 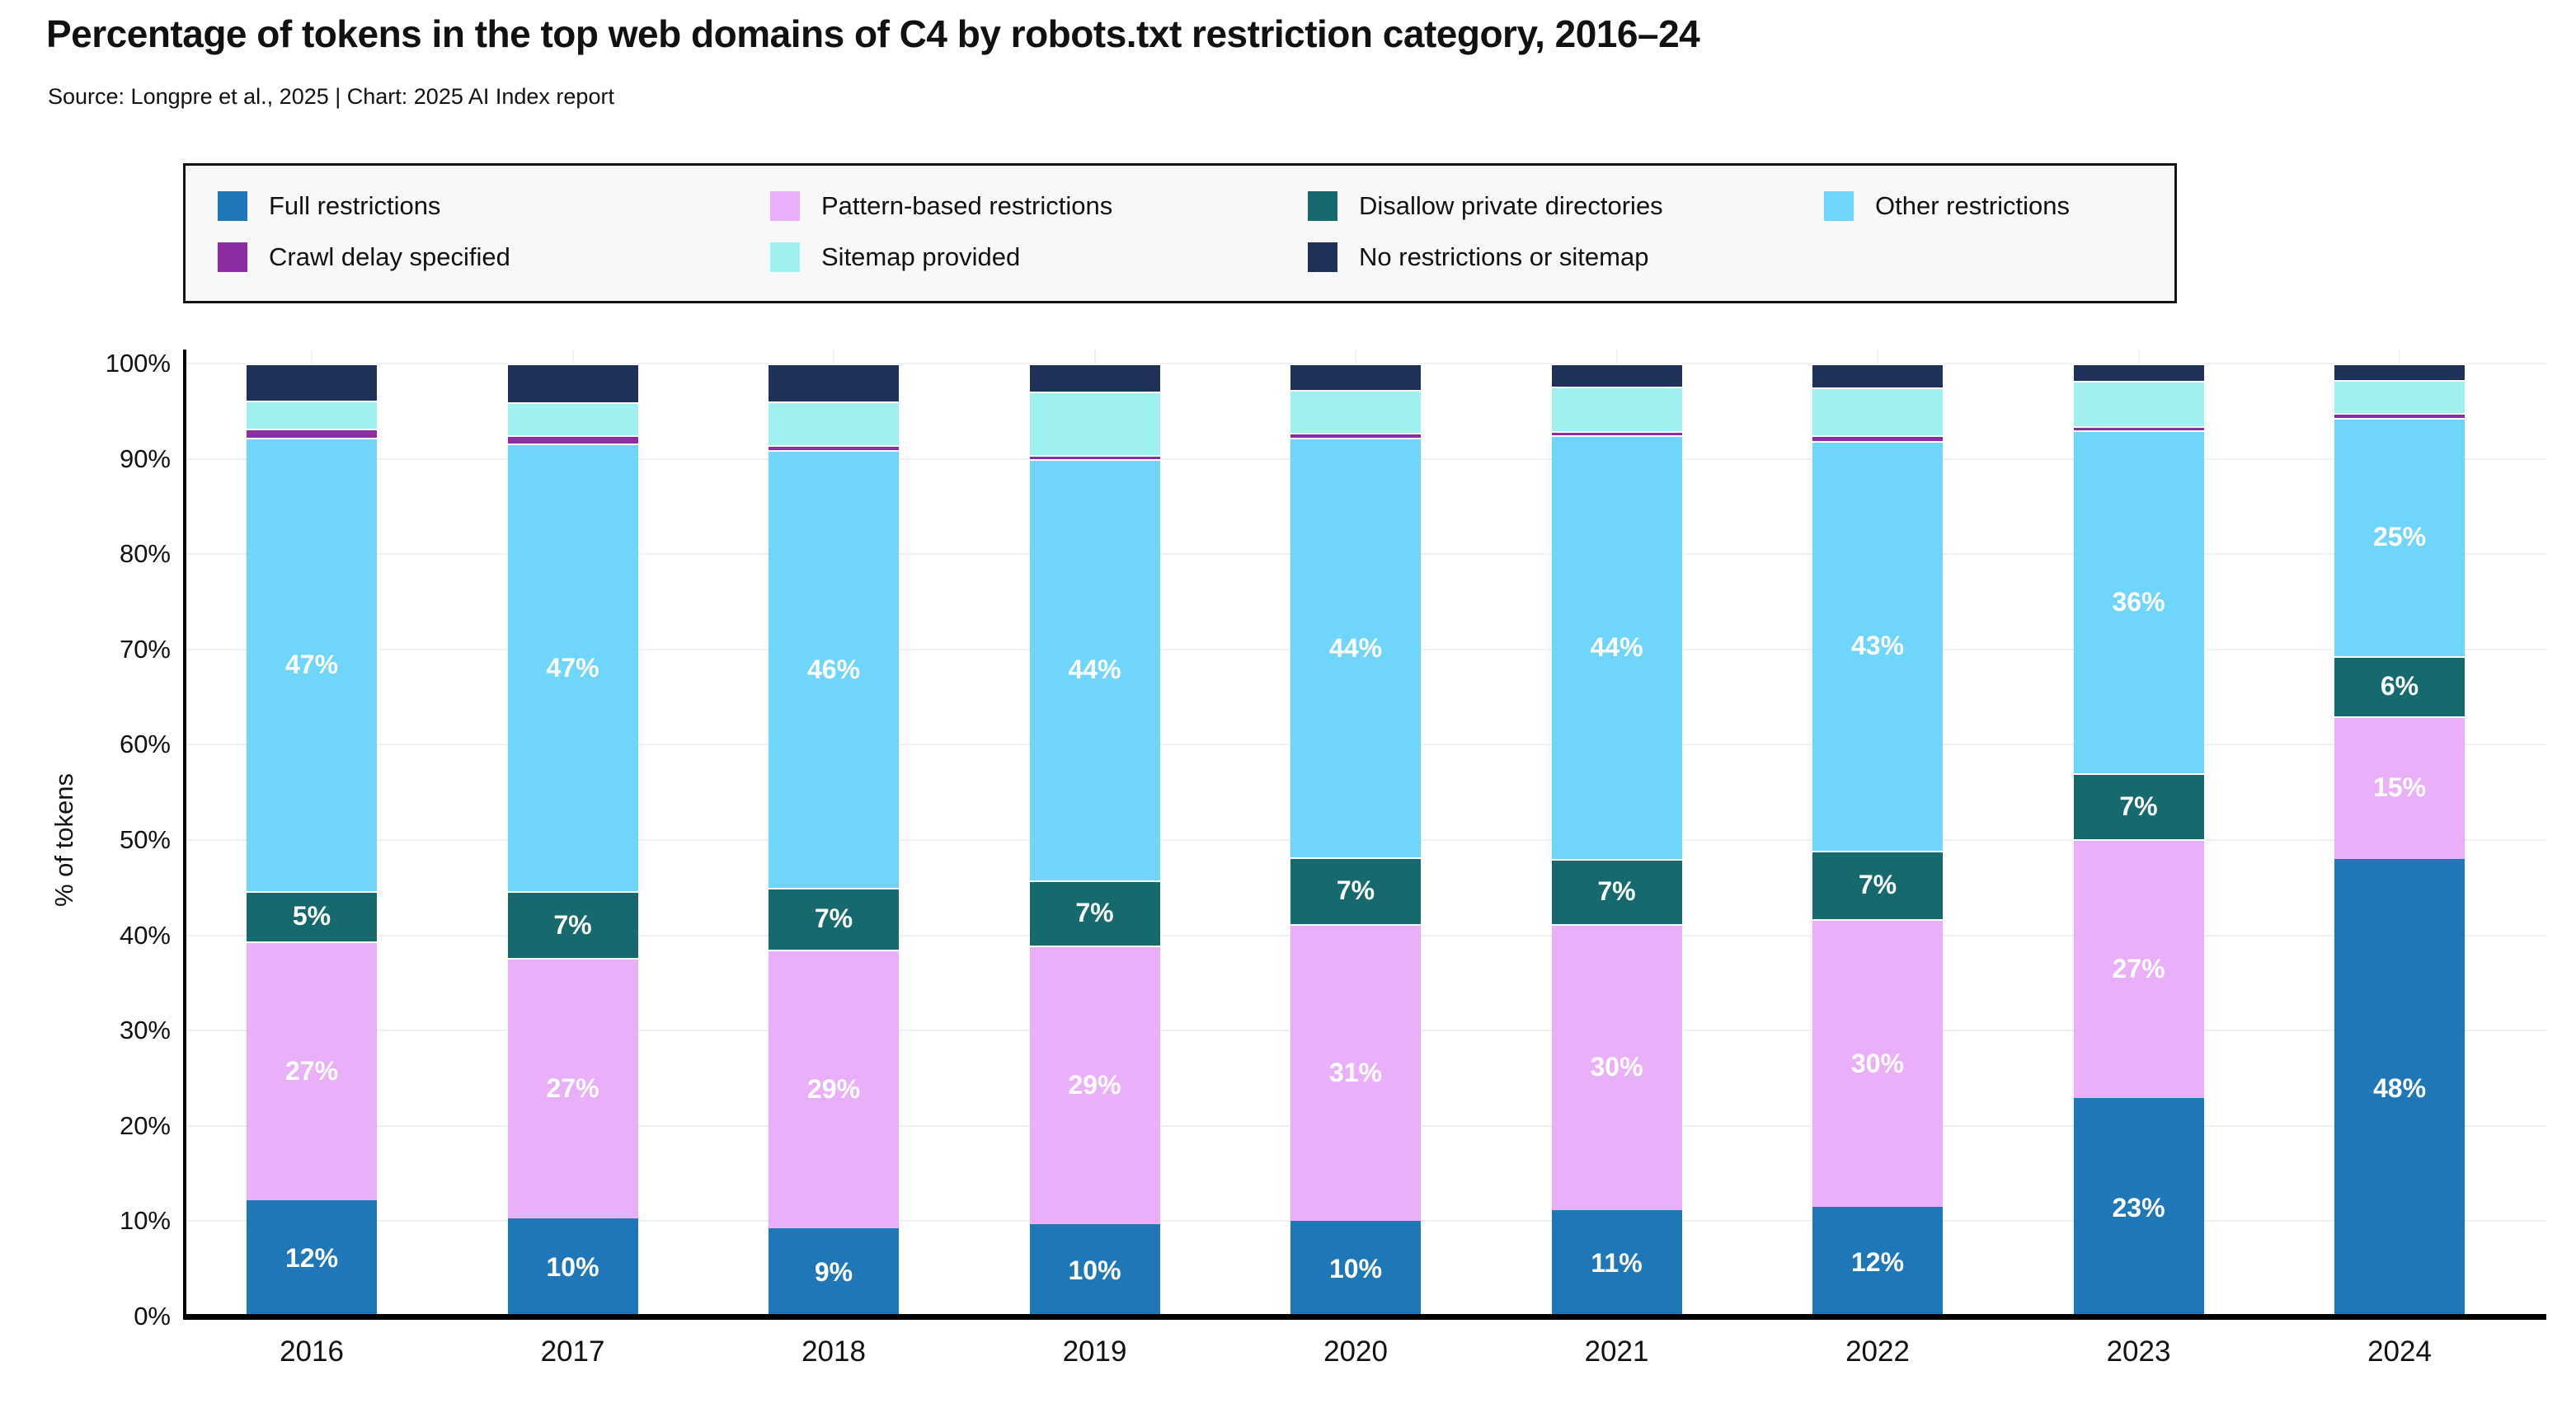 What do you see at coordinates (834, 448) in the screenshot?
I see `segment-2018-crawl-delay-specified` at bounding box center [834, 448].